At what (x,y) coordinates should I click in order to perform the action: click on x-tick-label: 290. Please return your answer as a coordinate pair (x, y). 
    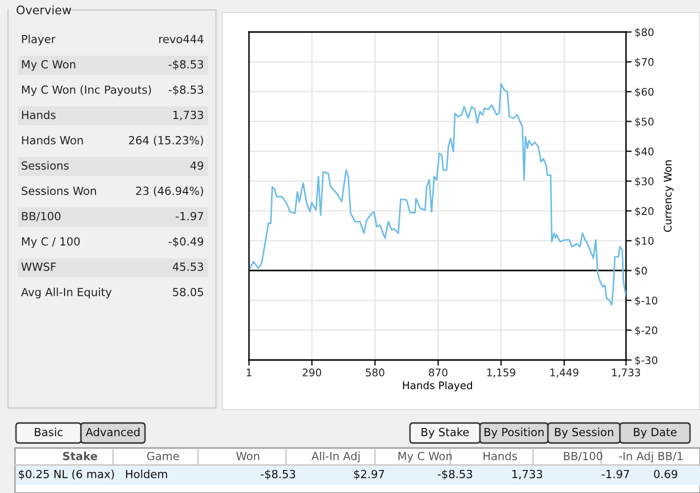
    Looking at the image, I should click on (312, 372).